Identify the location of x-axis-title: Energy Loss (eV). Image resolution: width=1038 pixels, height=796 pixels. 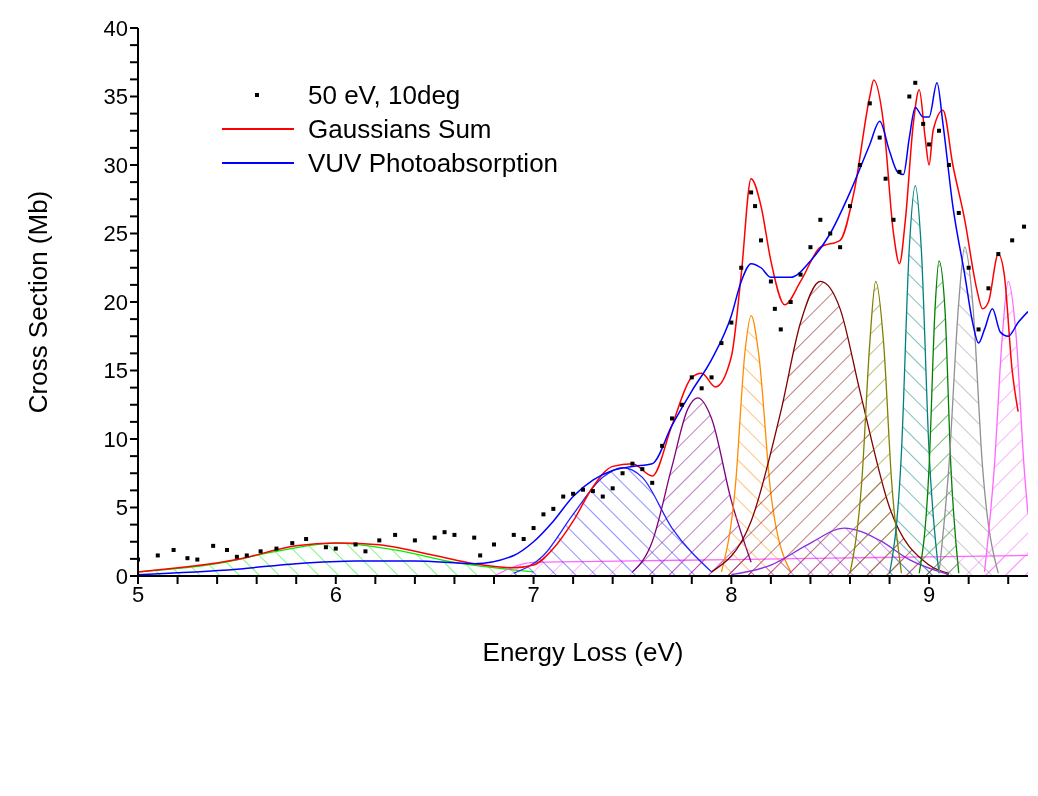
(583, 652).